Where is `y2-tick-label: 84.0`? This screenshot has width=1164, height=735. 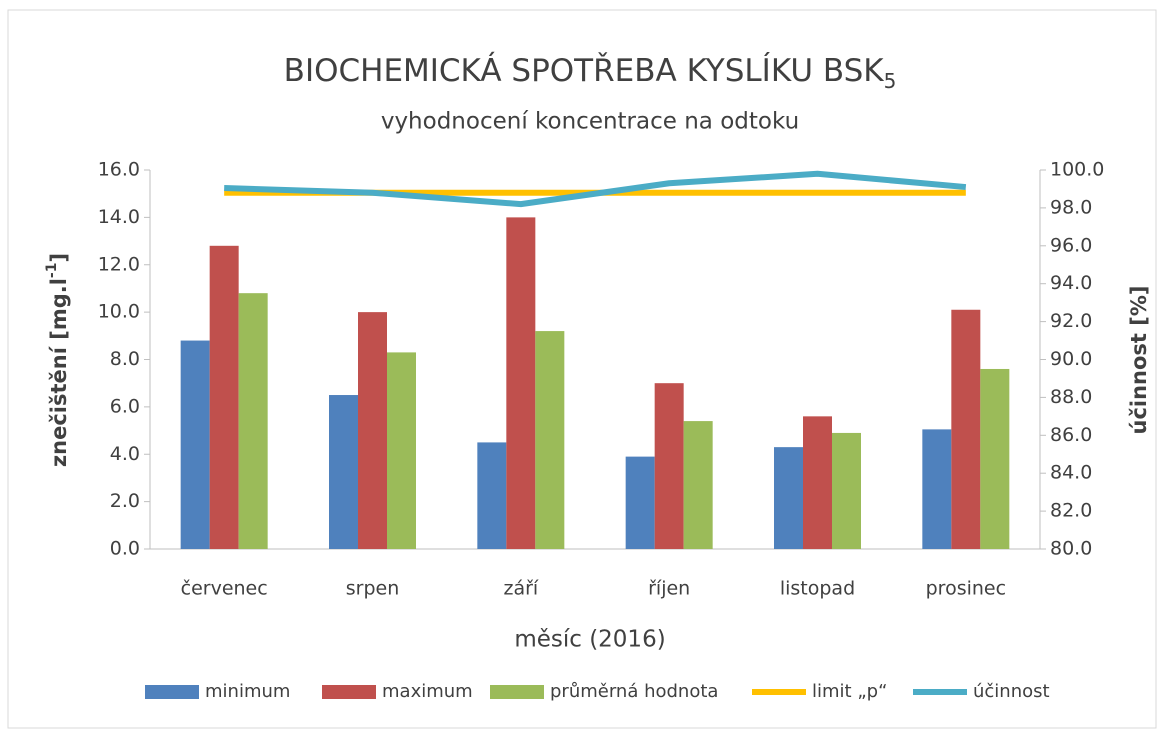
y2-tick-label: 84.0 is located at coordinates (1071, 473).